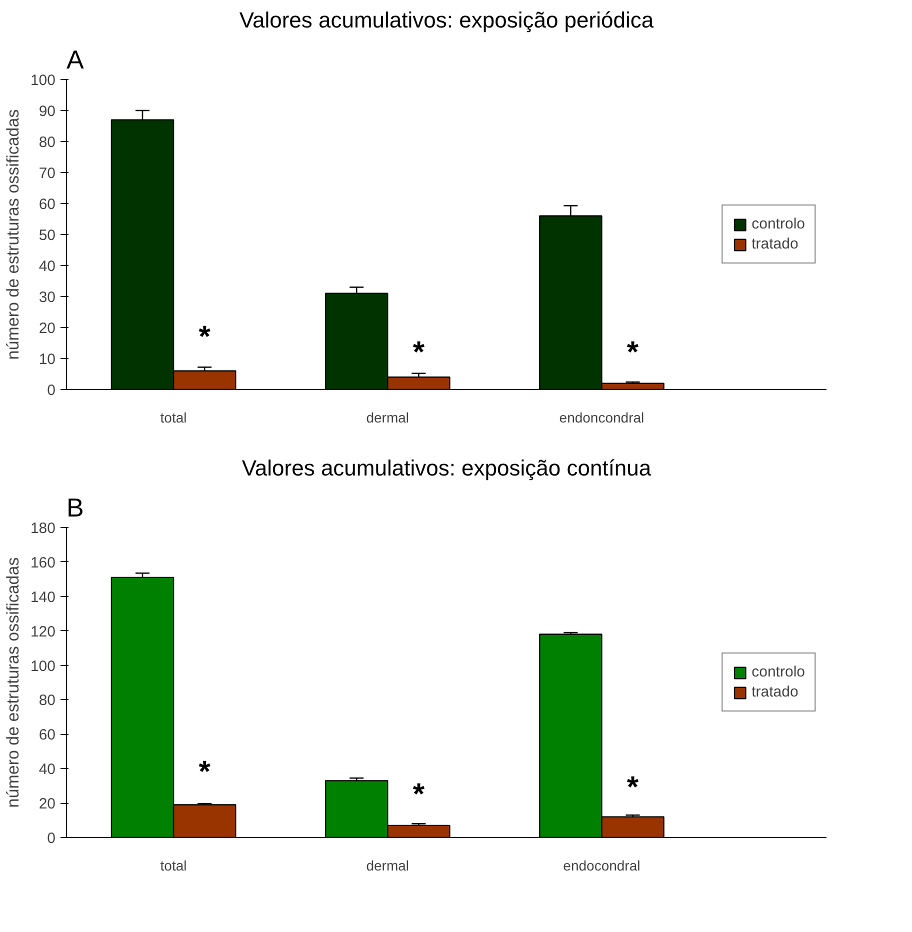 The height and width of the screenshot is (932, 912). What do you see at coordinates (47, 297) in the screenshot?
I see `y-tick-label: 30` at bounding box center [47, 297].